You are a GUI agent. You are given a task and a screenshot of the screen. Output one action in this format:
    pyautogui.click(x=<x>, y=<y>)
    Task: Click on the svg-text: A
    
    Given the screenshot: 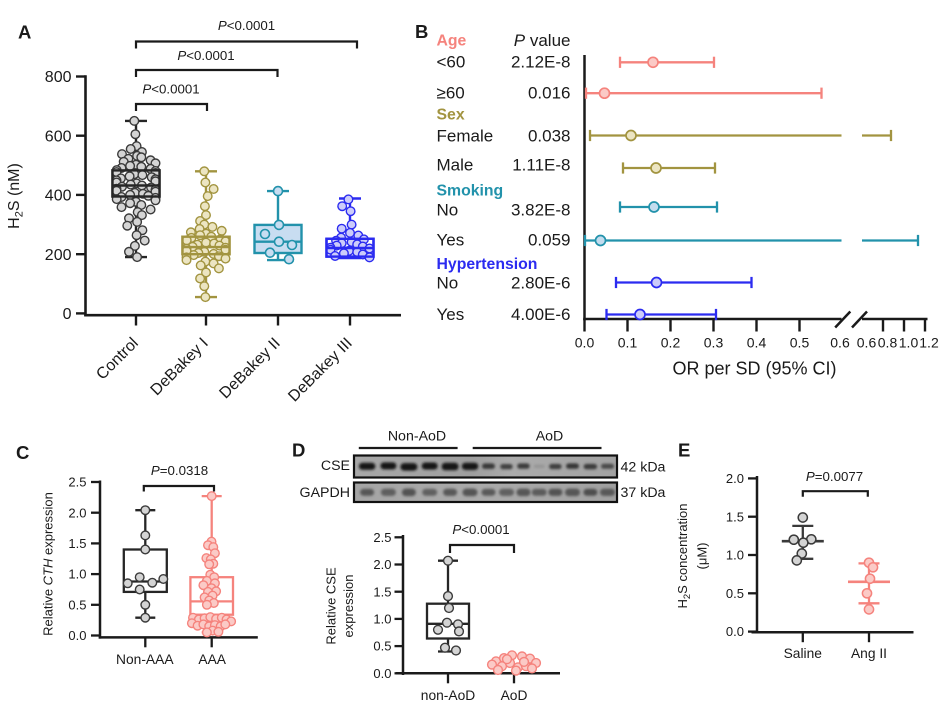 What is the action you would take?
    pyautogui.click(x=24, y=32)
    